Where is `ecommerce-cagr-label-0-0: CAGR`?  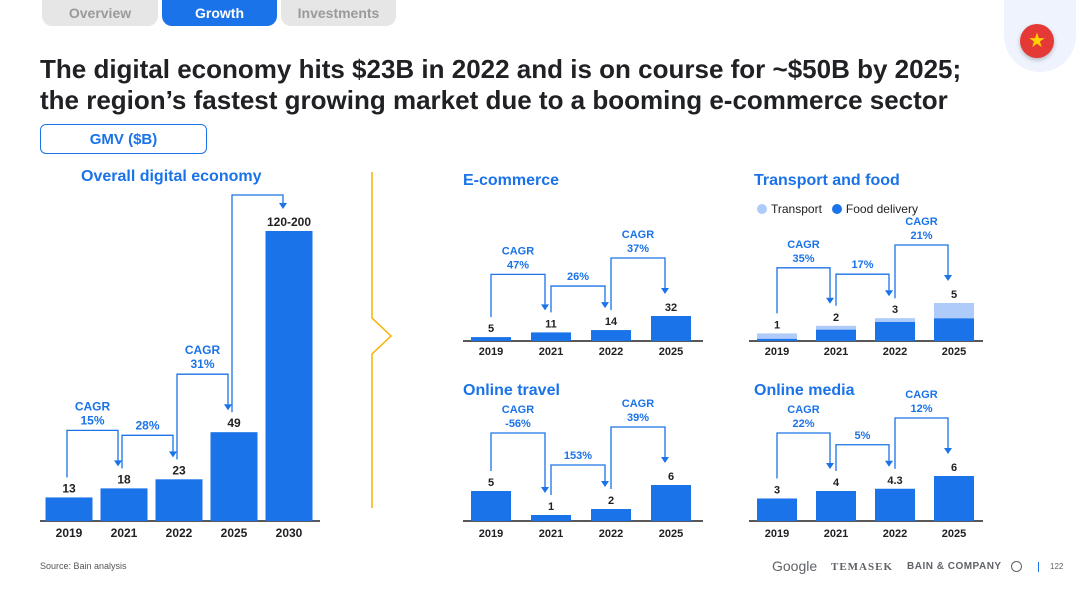 ecommerce-cagr-label-0-0: CAGR is located at coordinates (518, 251).